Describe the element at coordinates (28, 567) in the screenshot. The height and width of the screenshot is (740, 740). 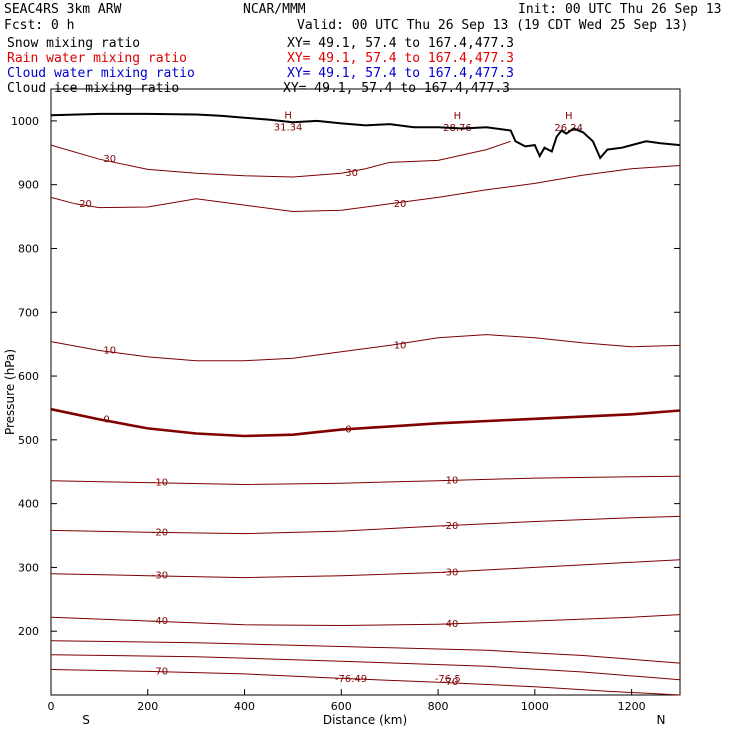
I see `y-tick-label-1: 300` at that location.